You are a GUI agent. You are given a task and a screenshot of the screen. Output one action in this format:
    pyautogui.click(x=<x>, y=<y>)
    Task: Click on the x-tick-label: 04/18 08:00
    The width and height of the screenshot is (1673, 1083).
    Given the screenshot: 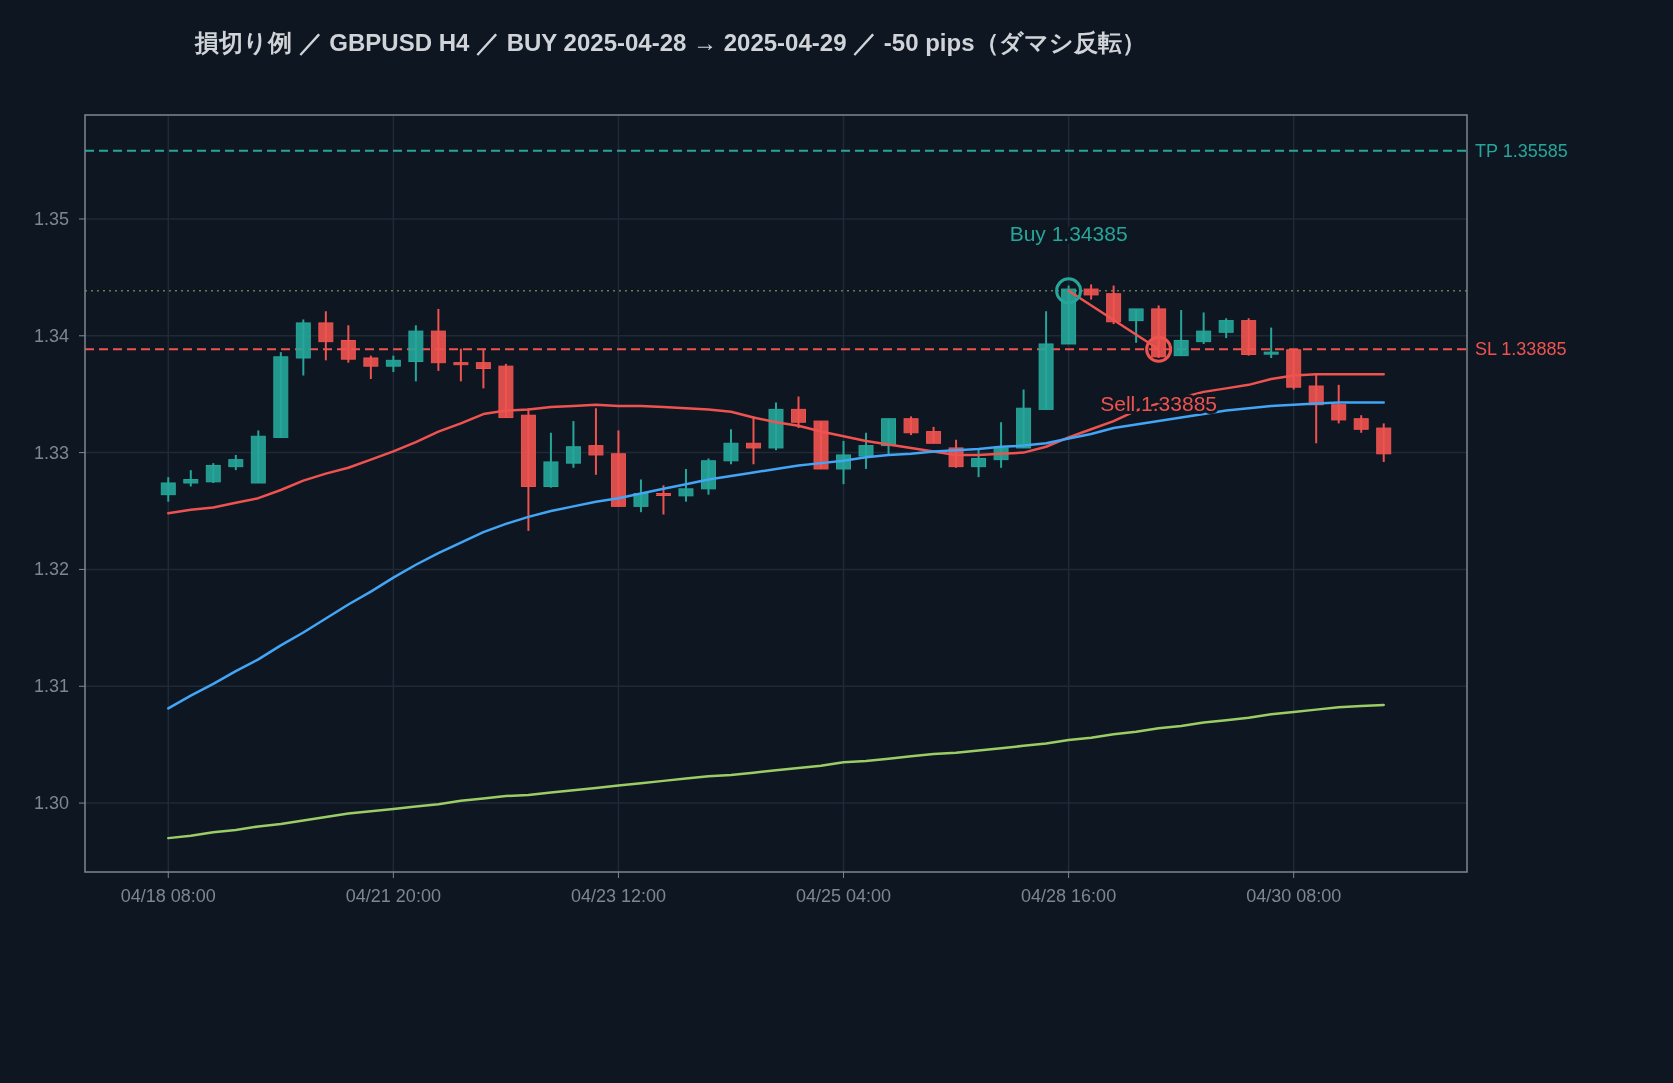 What is the action you would take?
    pyautogui.click(x=168, y=896)
    